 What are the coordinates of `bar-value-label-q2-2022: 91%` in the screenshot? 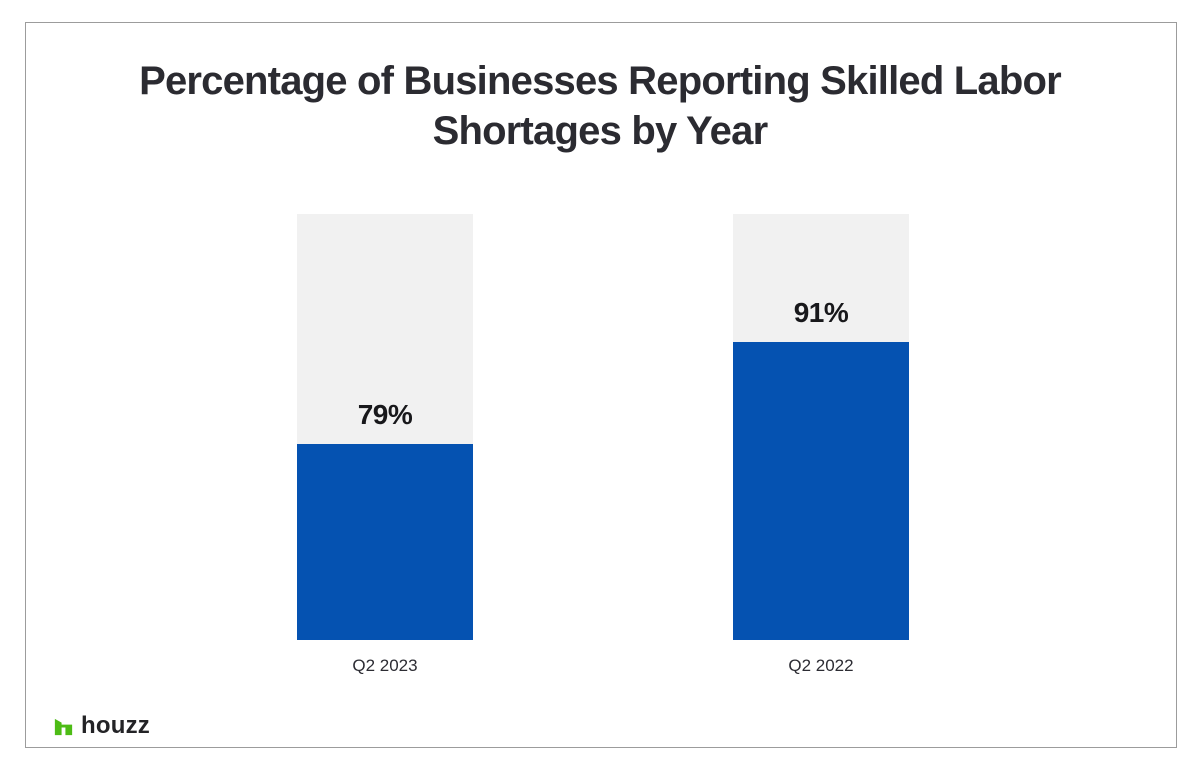 It's located at (821, 312).